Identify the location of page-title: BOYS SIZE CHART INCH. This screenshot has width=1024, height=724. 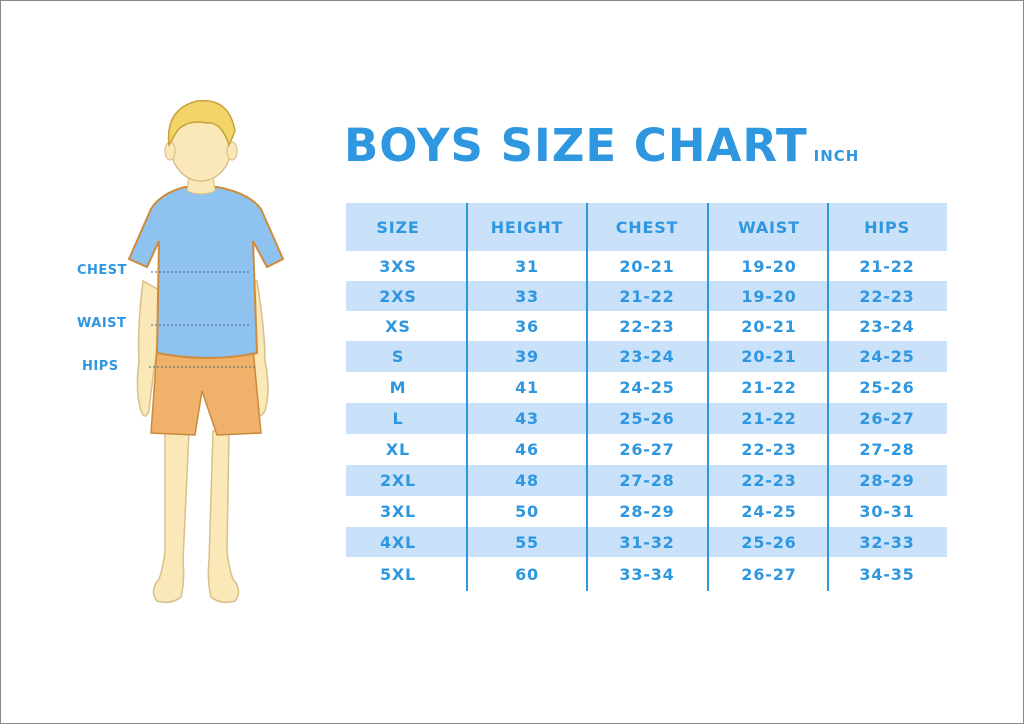
(601, 145).